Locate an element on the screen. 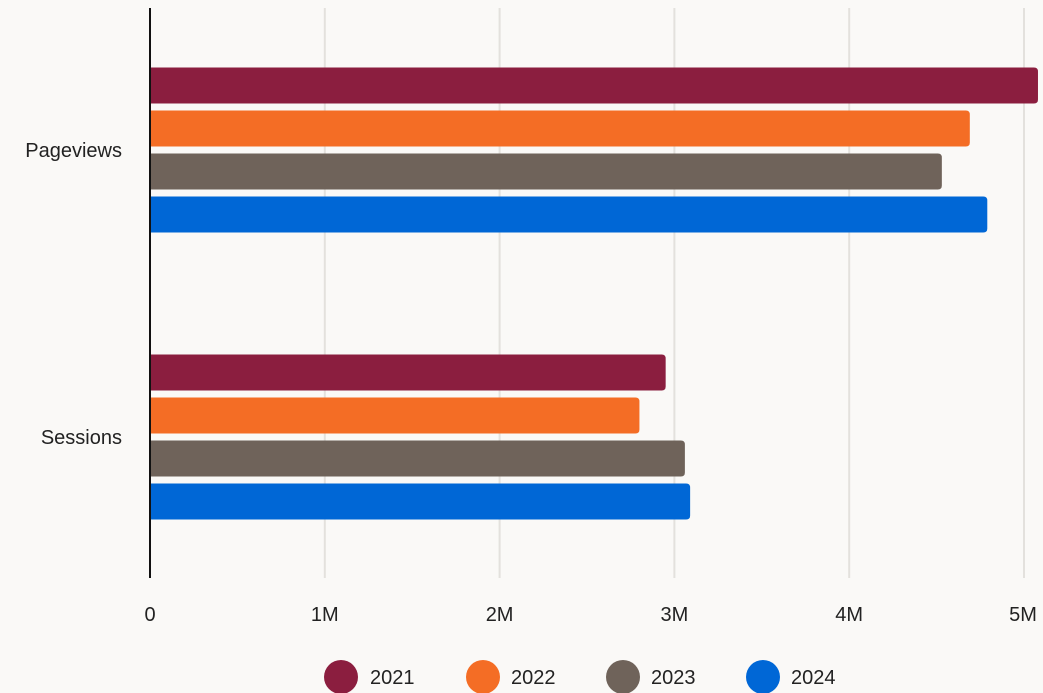 The height and width of the screenshot is (693, 1043). legend-item-2021: 2021 is located at coordinates (369, 676).